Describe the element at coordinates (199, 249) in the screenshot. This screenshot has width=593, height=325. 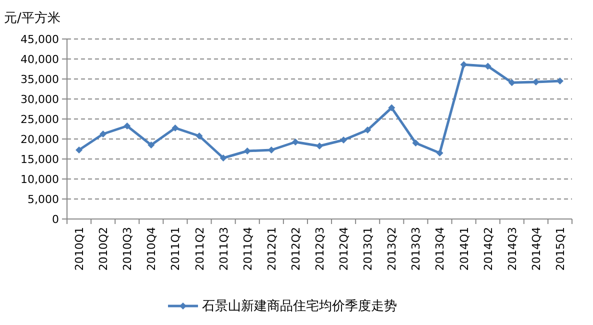
I see `x-tick-label: 2011Q2` at that location.